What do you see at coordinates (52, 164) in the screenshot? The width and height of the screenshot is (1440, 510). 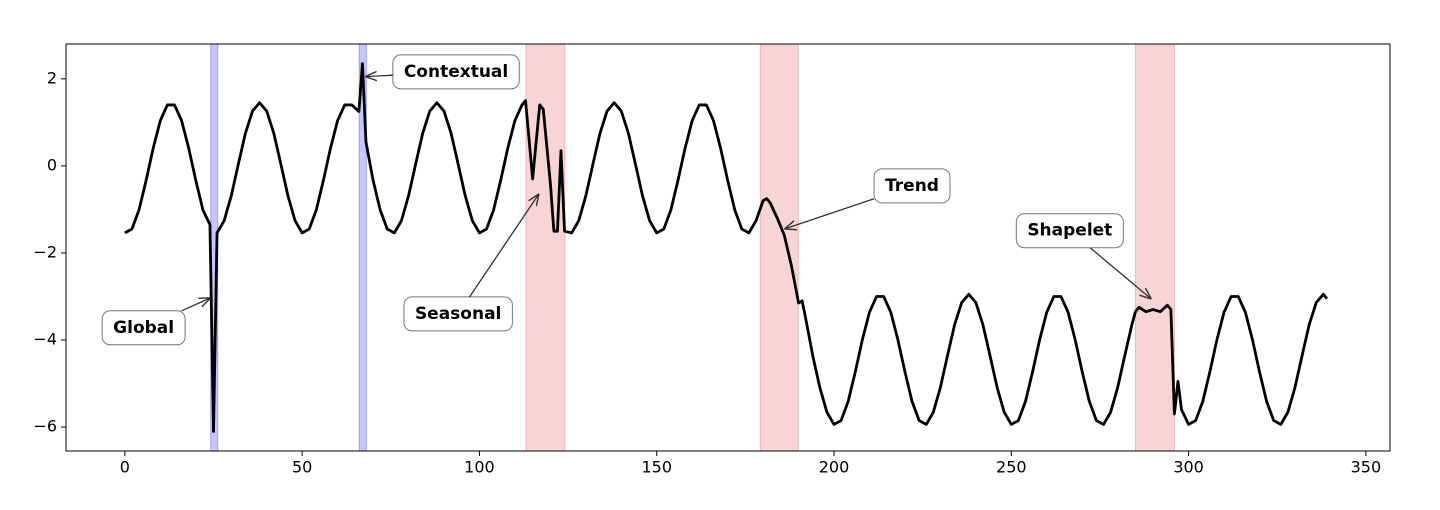 I see `y-tick-label: 0` at bounding box center [52, 164].